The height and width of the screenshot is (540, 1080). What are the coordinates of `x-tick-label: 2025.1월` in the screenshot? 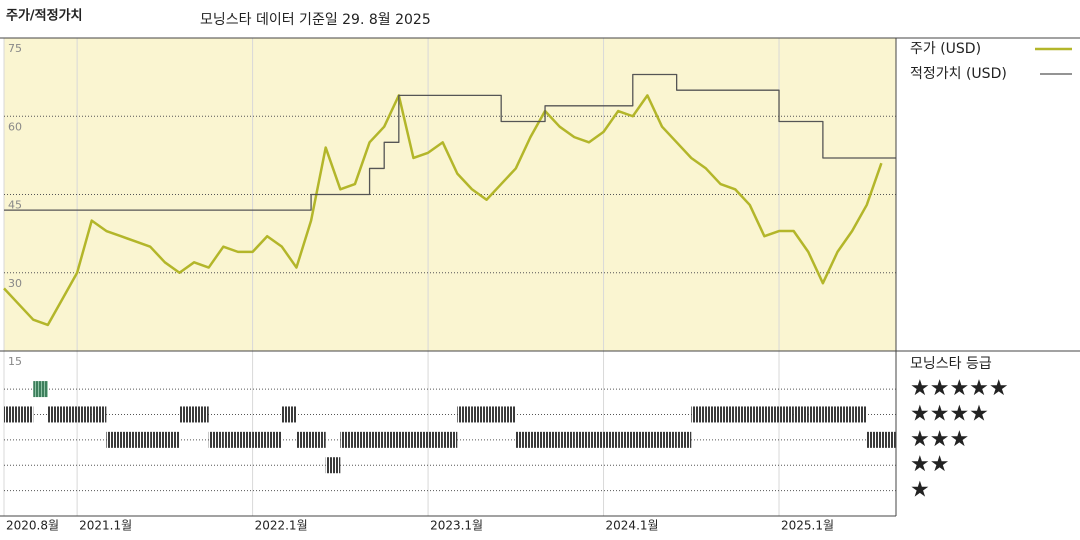 It's located at (807, 526).